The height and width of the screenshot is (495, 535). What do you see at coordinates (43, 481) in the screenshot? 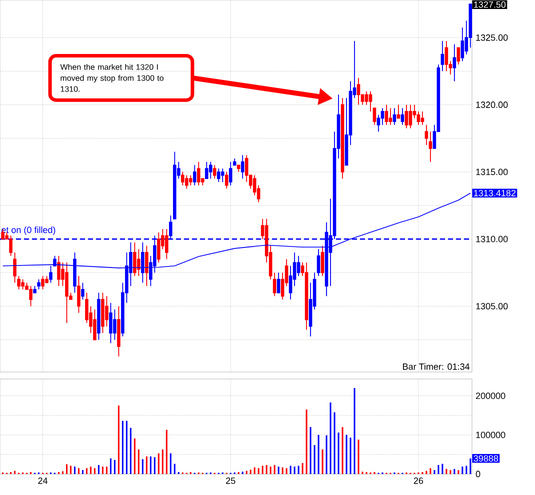
I see `x-tick-label: 24` at bounding box center [43, 481].